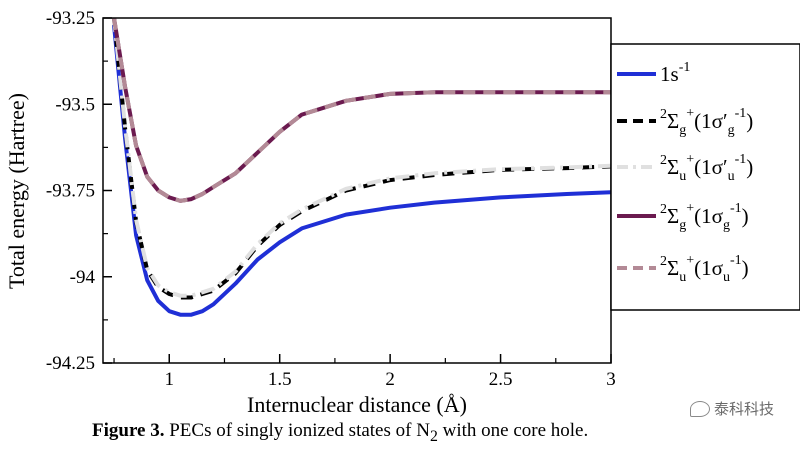 This screenshot has height=453, width=800. I want to click on x-tick-label: 1, so click(170, 379).